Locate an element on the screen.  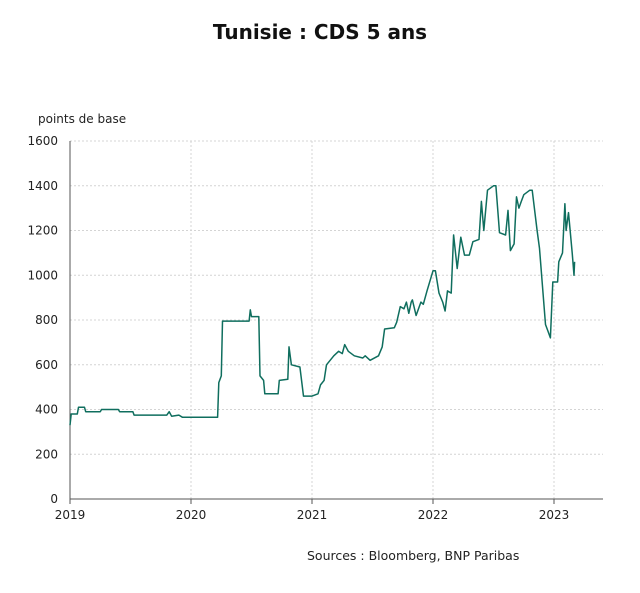
y-axis-label: points de base is located at coordinates (82, 119).